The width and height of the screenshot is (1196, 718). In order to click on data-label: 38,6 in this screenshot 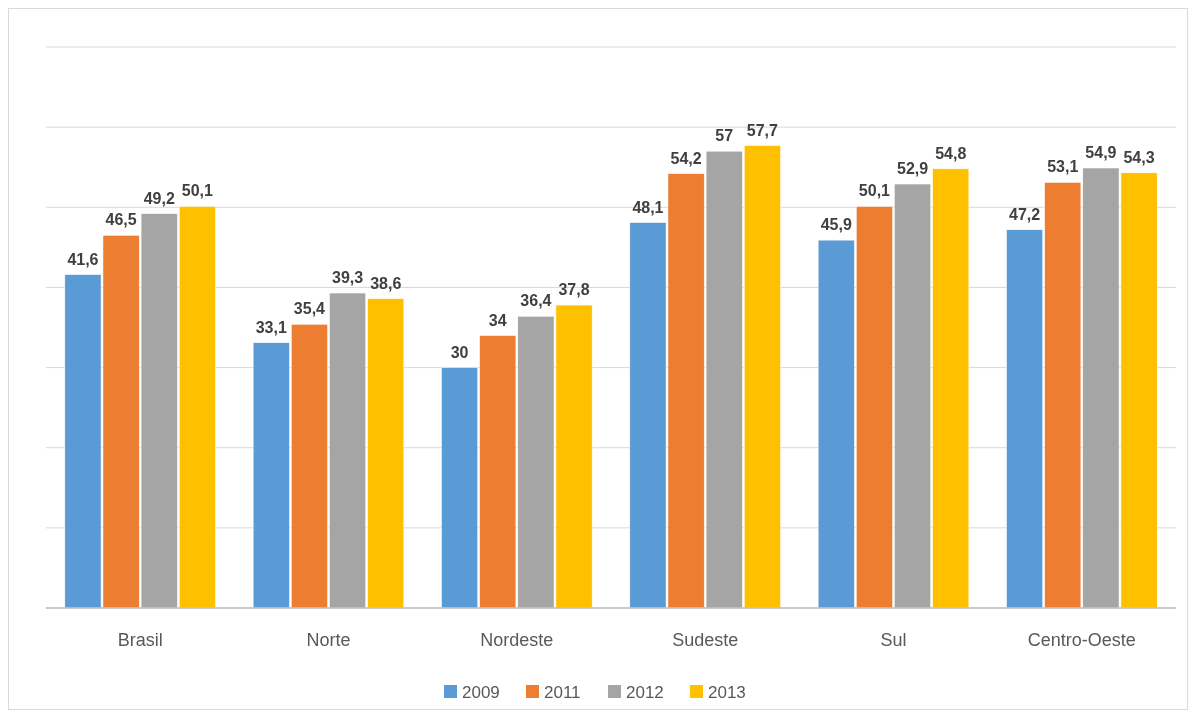, I will do `click(386, 283)`.